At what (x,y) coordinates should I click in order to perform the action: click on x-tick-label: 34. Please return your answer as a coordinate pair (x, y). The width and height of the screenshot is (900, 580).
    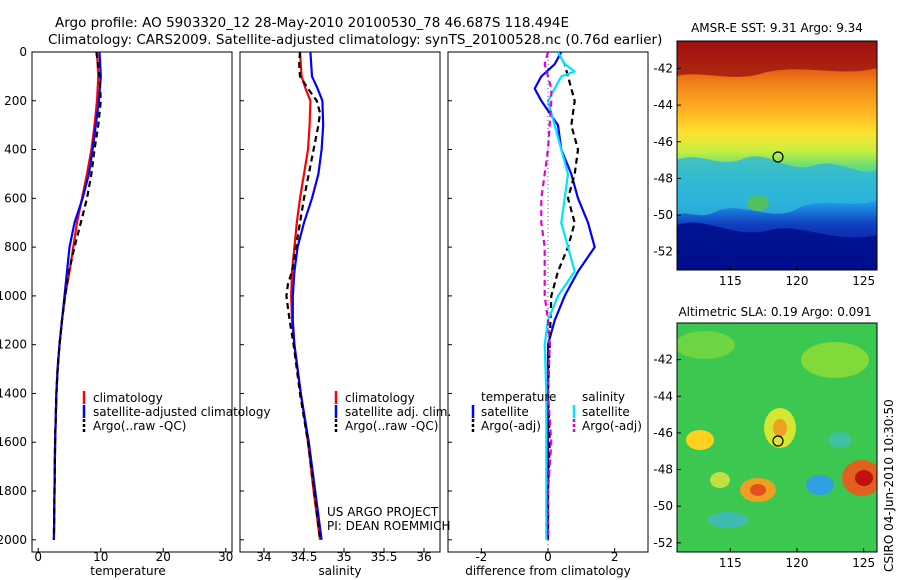
    Looking at the image, I should click on (263, 557).